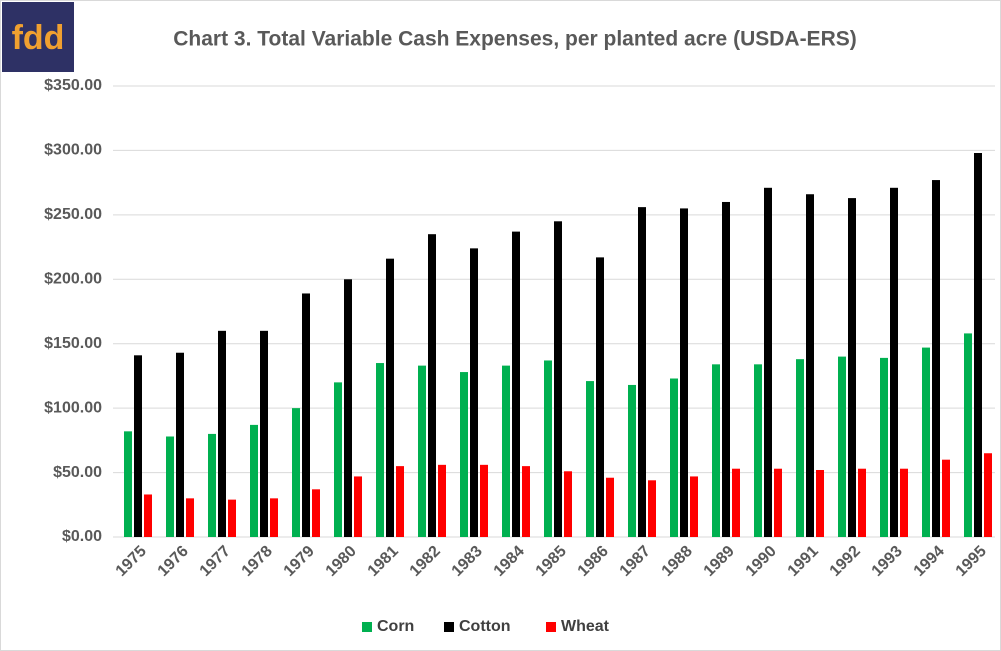 Image resolution: width=1001 pixels, height=651 pixels. What do you see at coordinates (73, 214) in the screenshot?
I see `y-tick-label: $250.00` at bounding box center [73, 214].